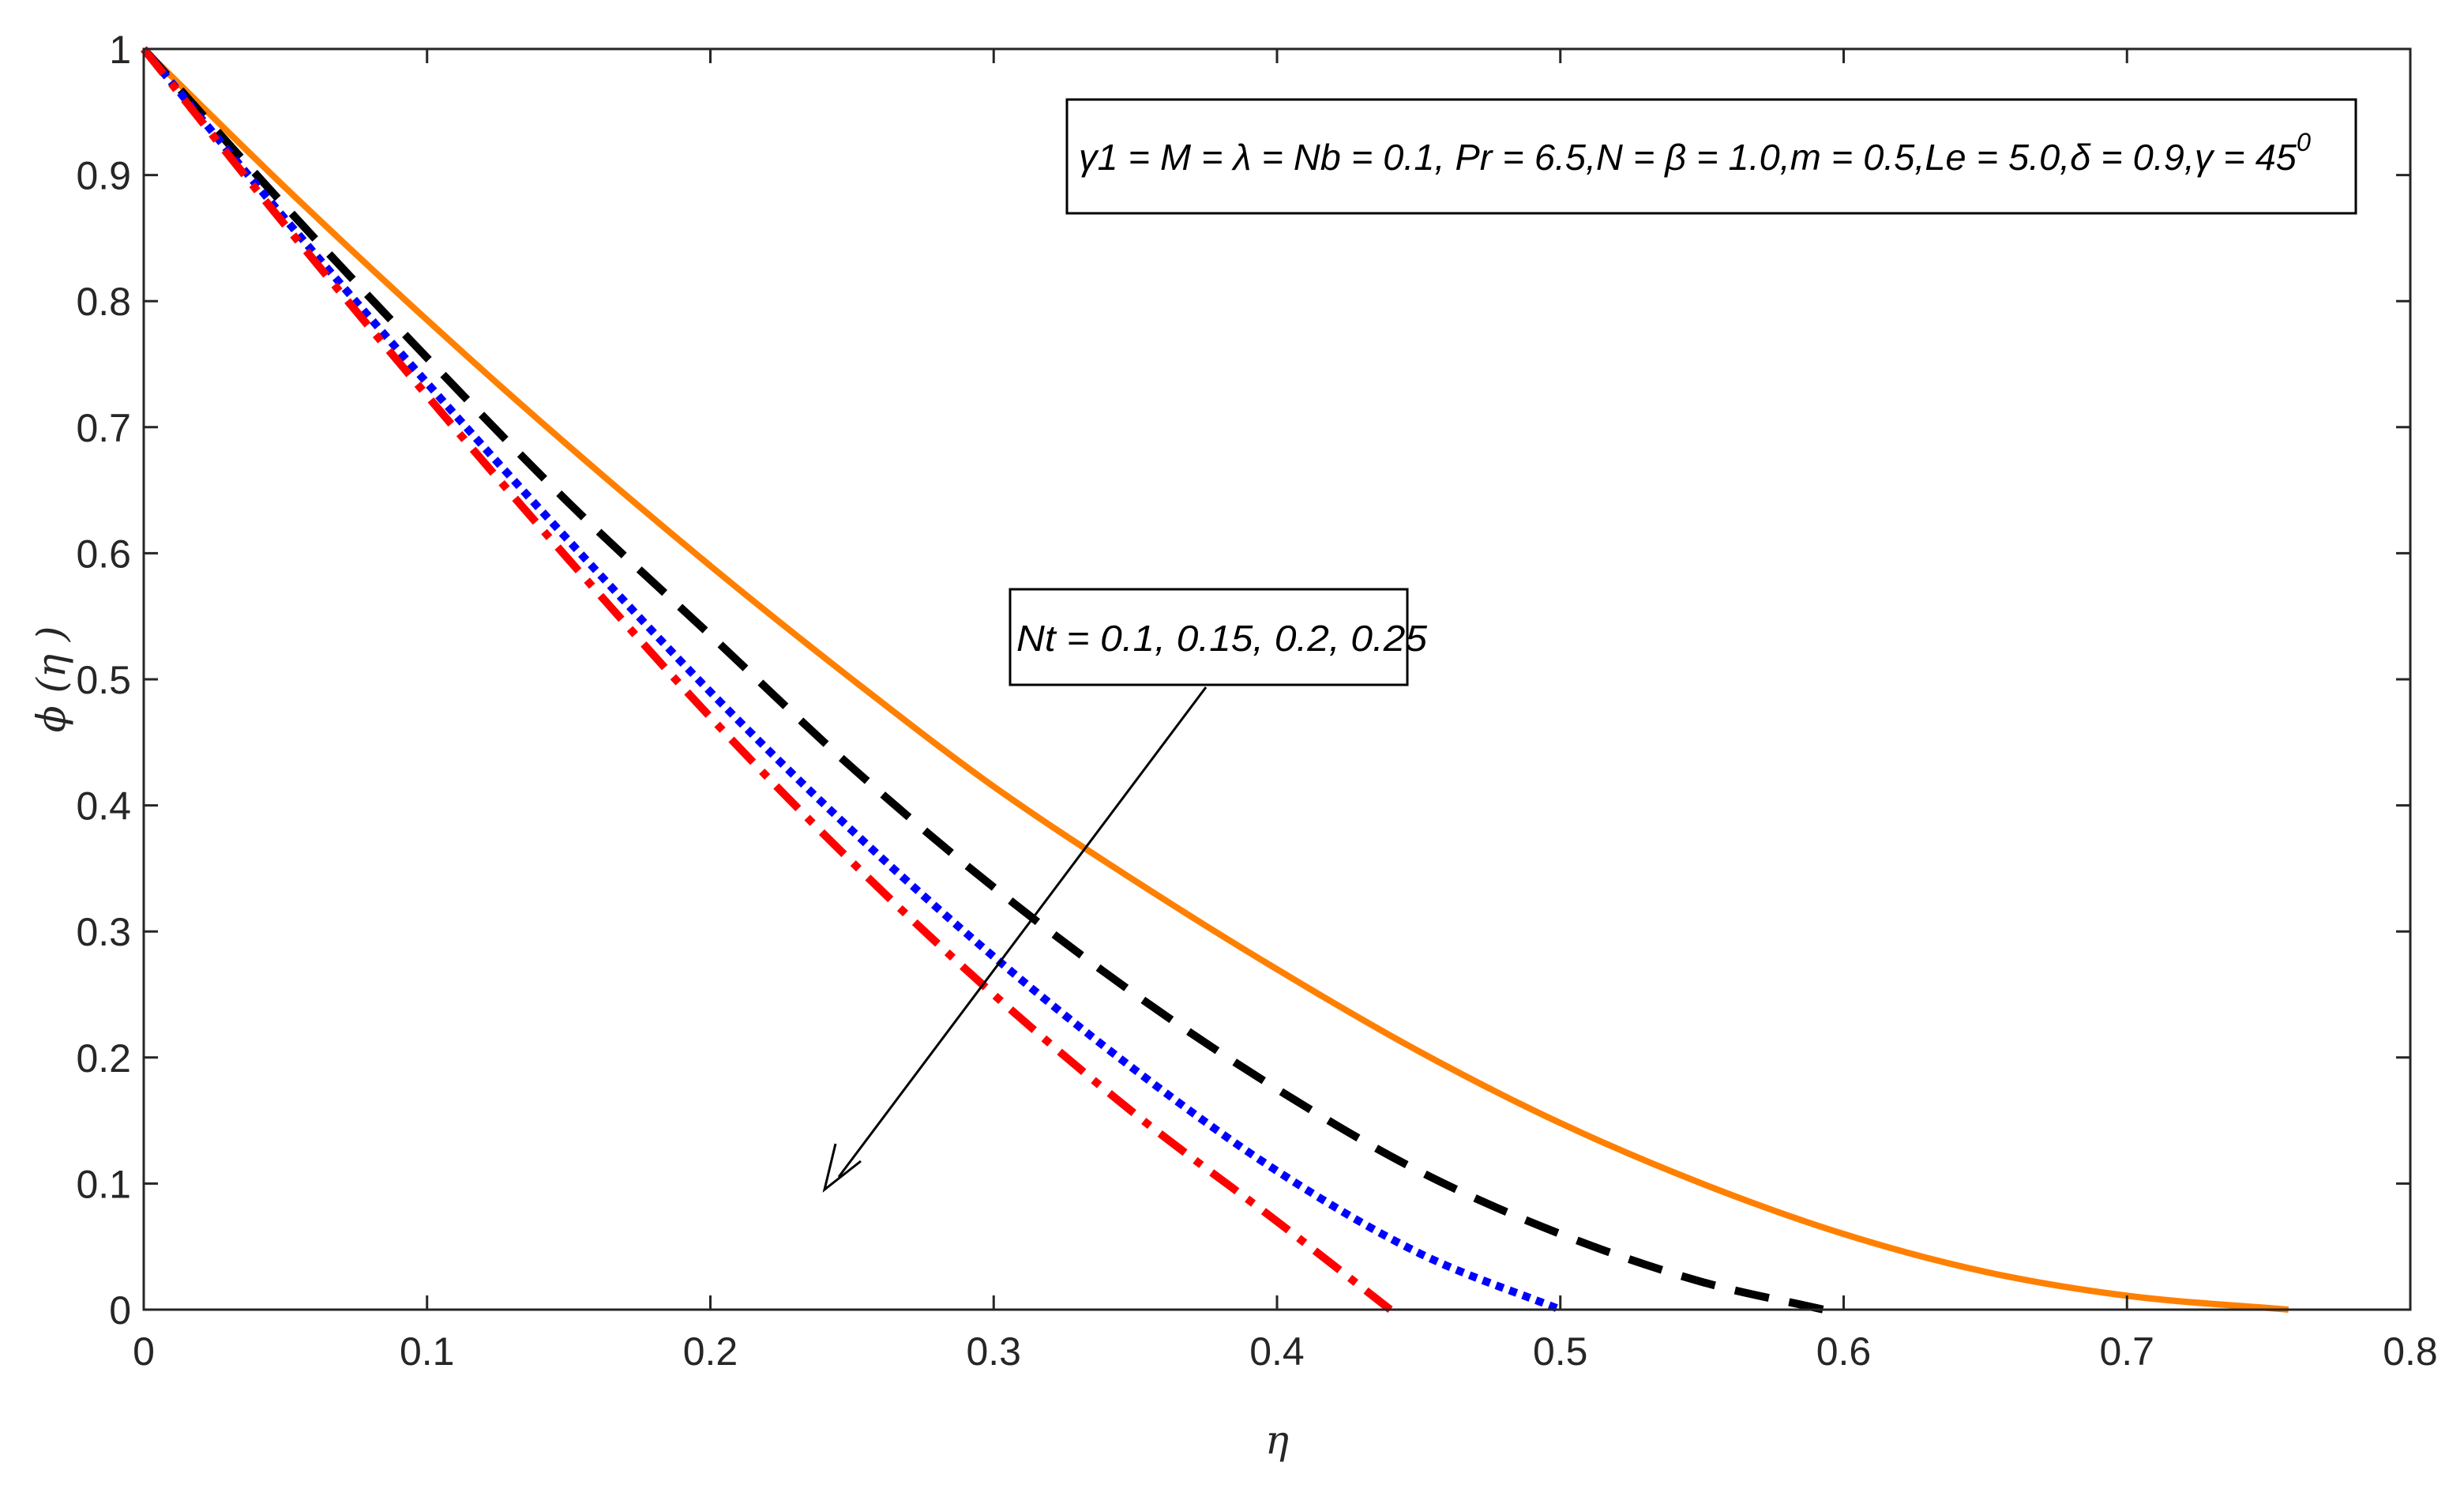  What do you see at coordinates (1221, 638) in the screenshot?
I see `nt-annotation-text: Nt = 0.1, 0.15, 0.2, 0.25` at bounding box center [1221, 638].